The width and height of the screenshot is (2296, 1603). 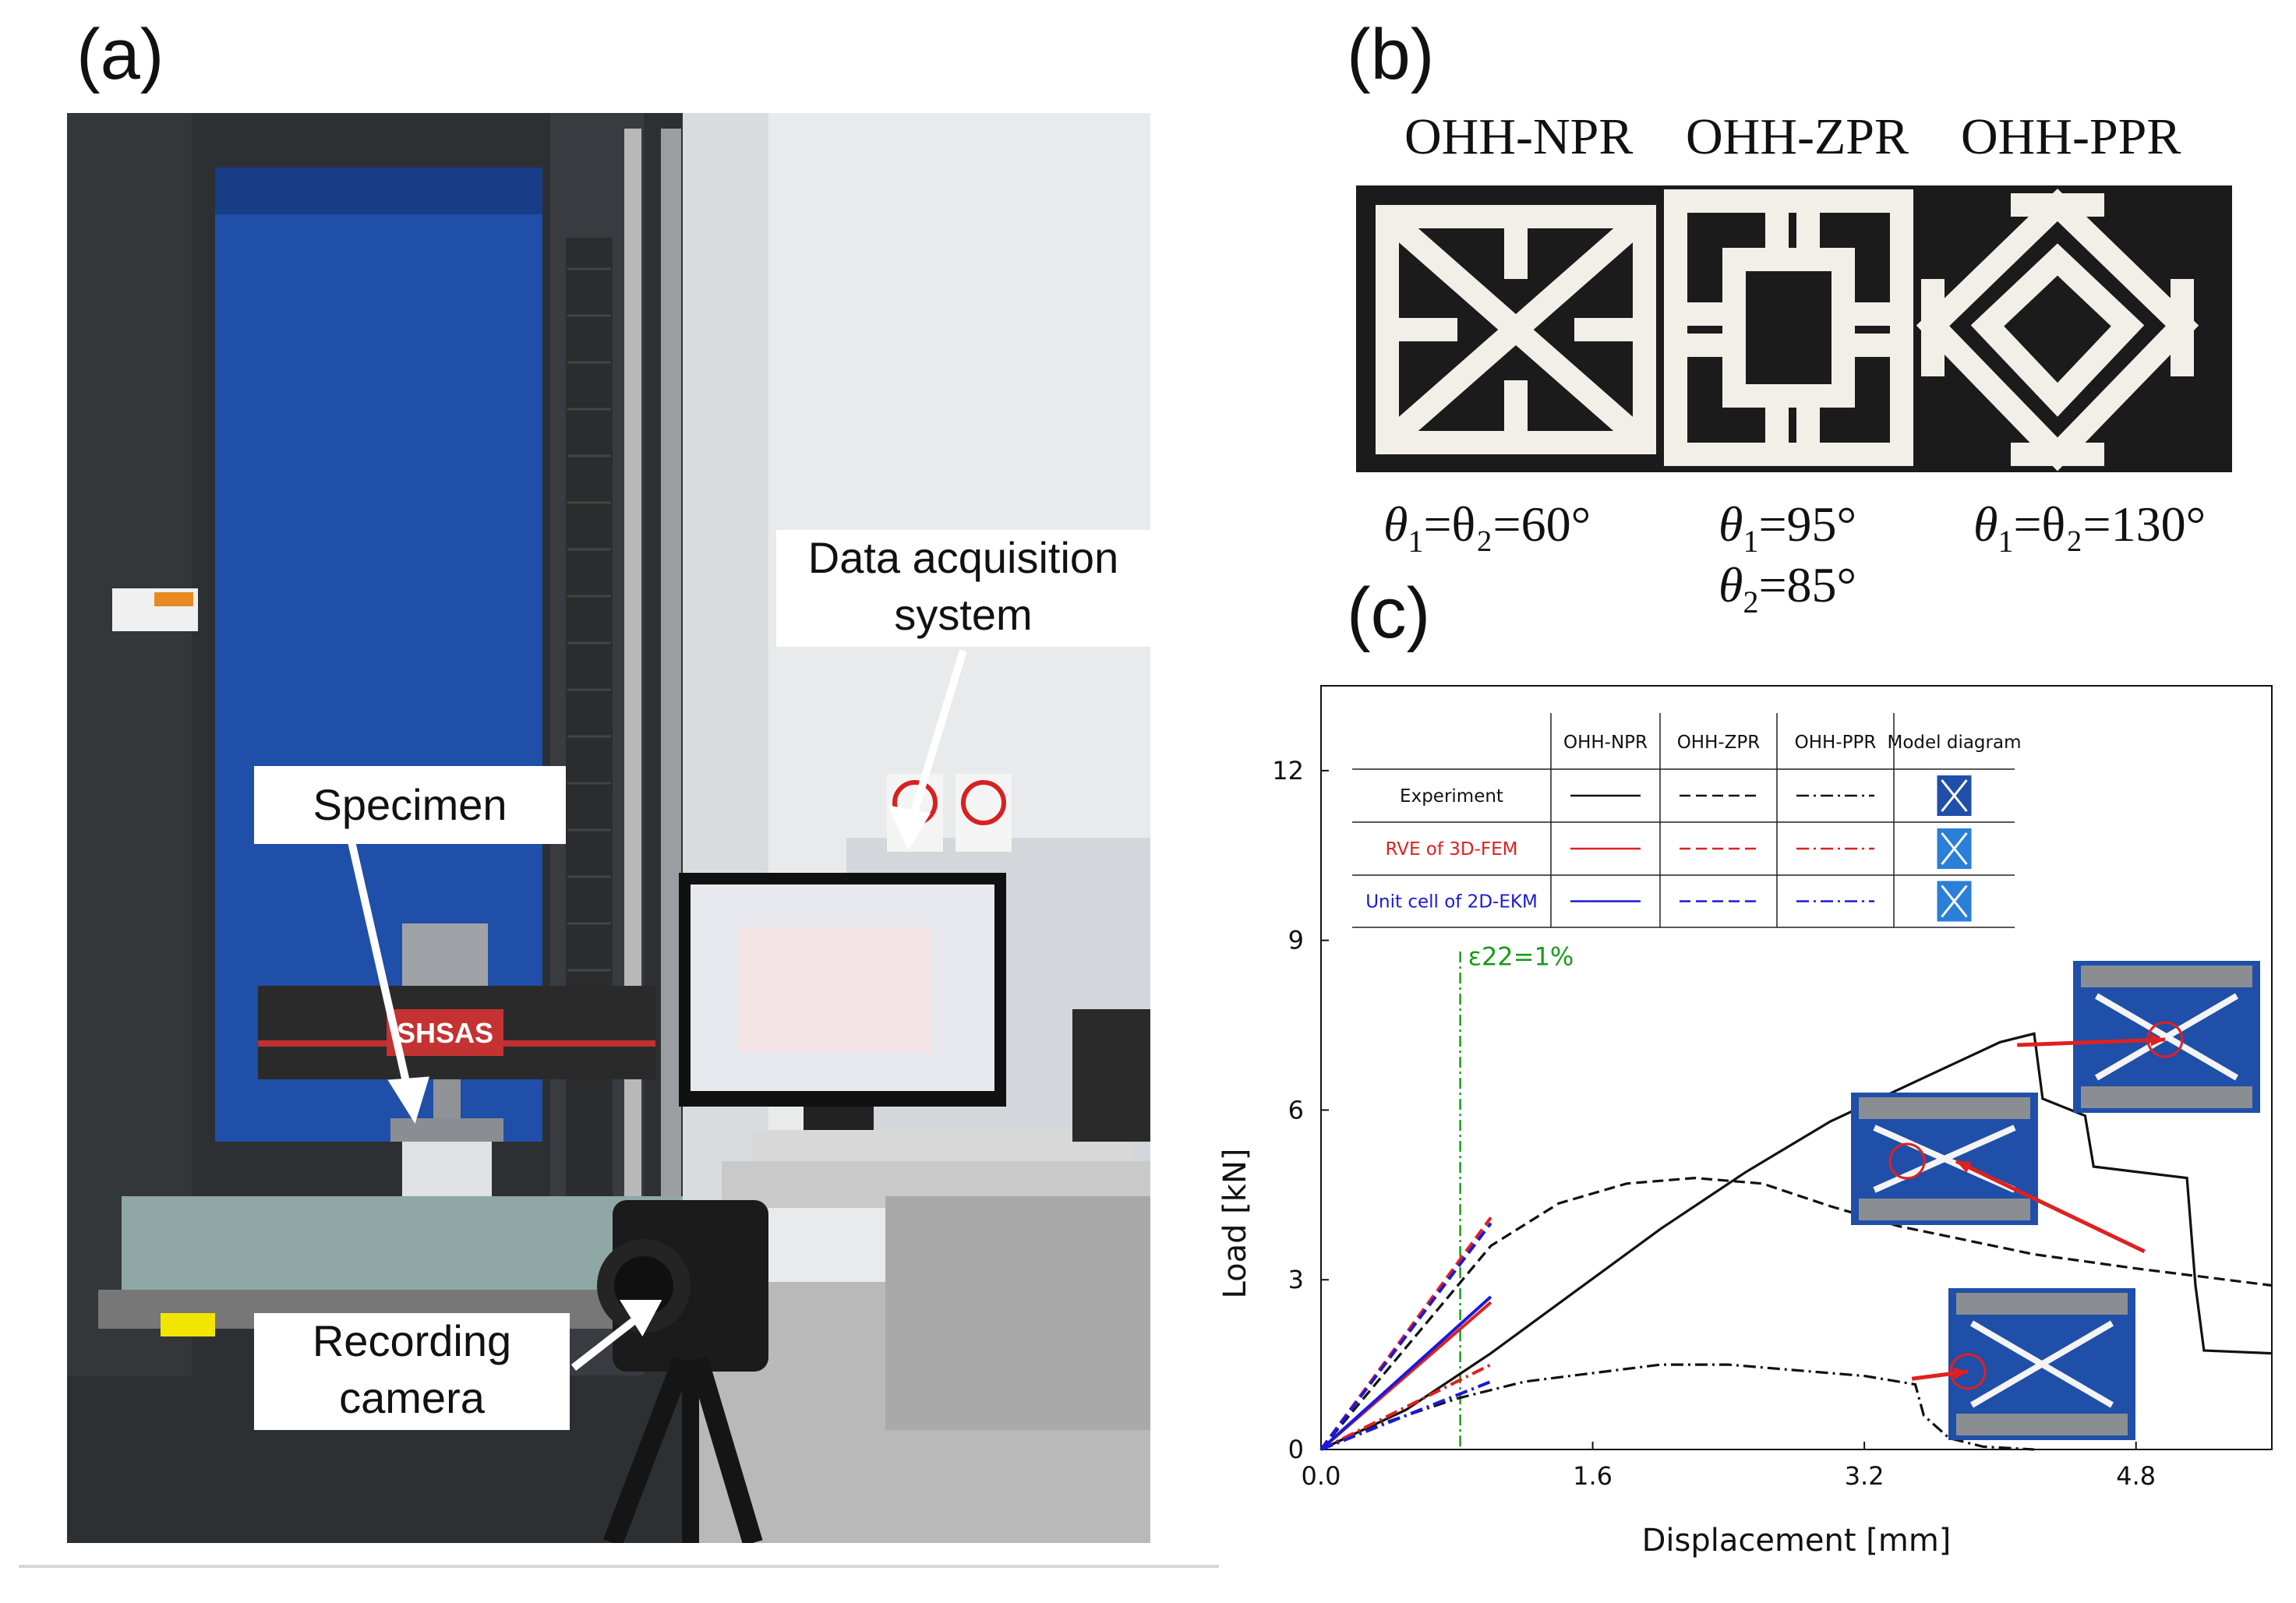 What do you see at coordinates (1519, 136) in the screenshot?
I see `specimen-name-npr: OHH-NPR` at bounding box center [1519, 136].